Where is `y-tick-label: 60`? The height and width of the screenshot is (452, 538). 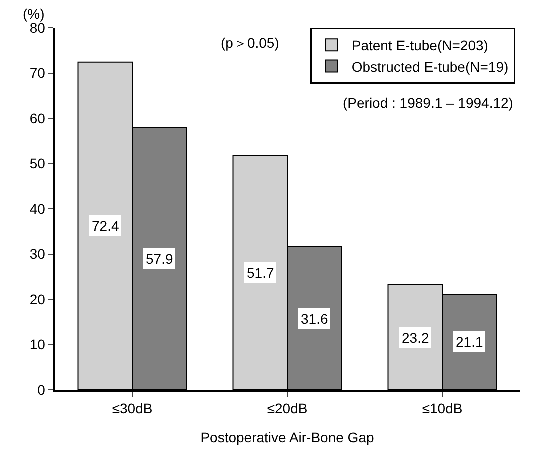 y-tick-label: 60 is located at coordinates (38, 118).